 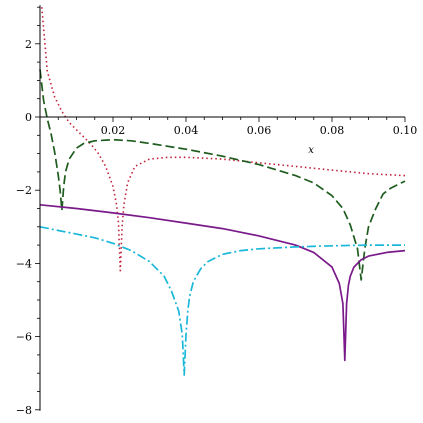 What do you see at coordinates (311, 150) in the screenshot?
I see `x-axis-label: x` at bounding box center [311, 150].